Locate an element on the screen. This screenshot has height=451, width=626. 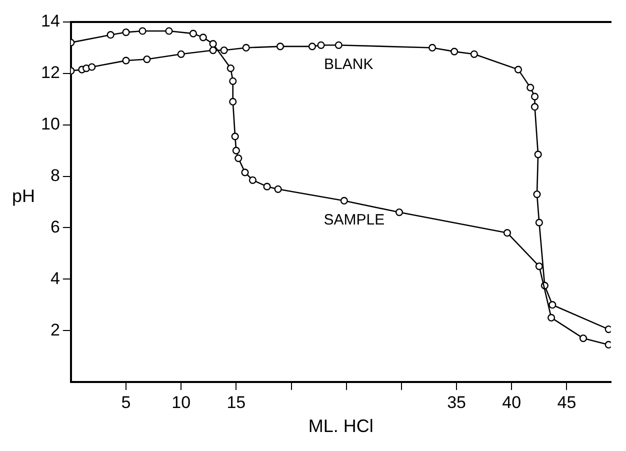
y-tick-label: 4 is located at coordinates (55, 278).